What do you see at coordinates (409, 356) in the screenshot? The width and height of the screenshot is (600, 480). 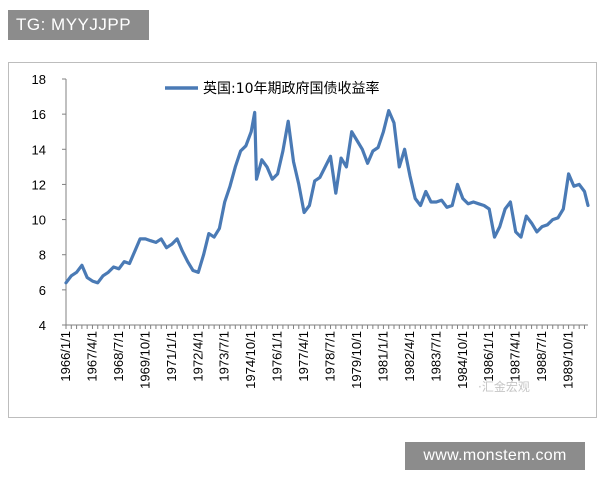 I see `x-tick-label: 1982/4/1` at bounding box center [409, 356].